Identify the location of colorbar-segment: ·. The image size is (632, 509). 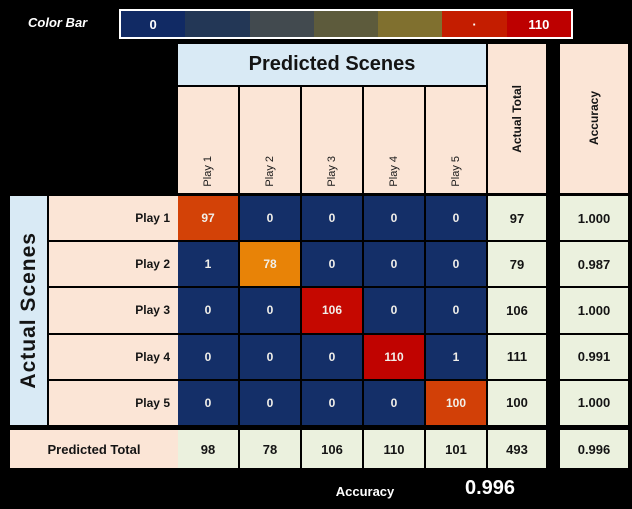
(474, 24).